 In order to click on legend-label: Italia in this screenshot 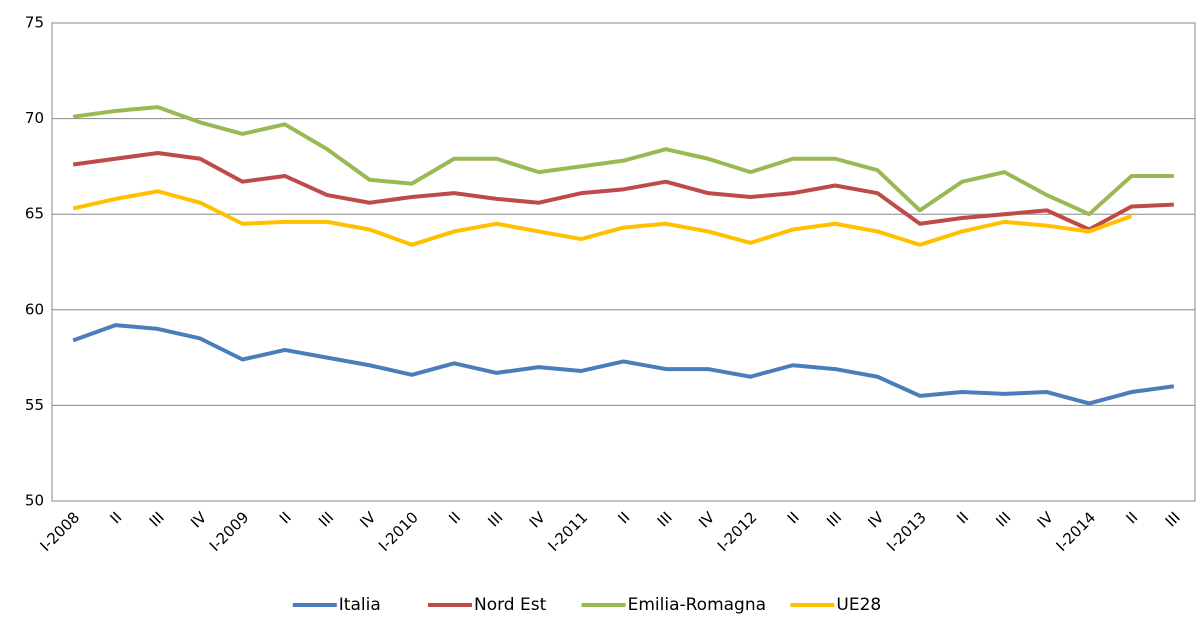, I will do `click(360, 605)`.